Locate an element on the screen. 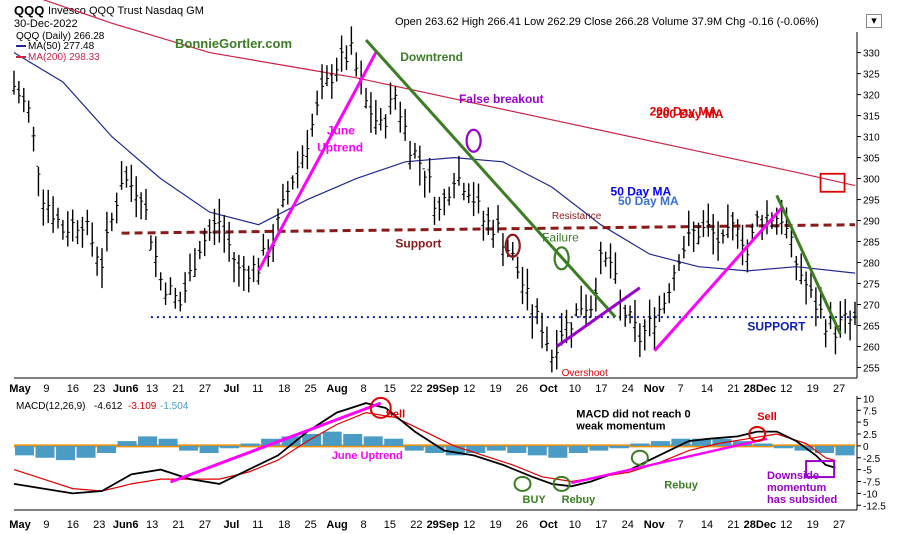 Image resolution: width=900 pixels, height=534 pixels. macd-legend-label: MACD(12,26,9) is located at coordinates (50, 406).